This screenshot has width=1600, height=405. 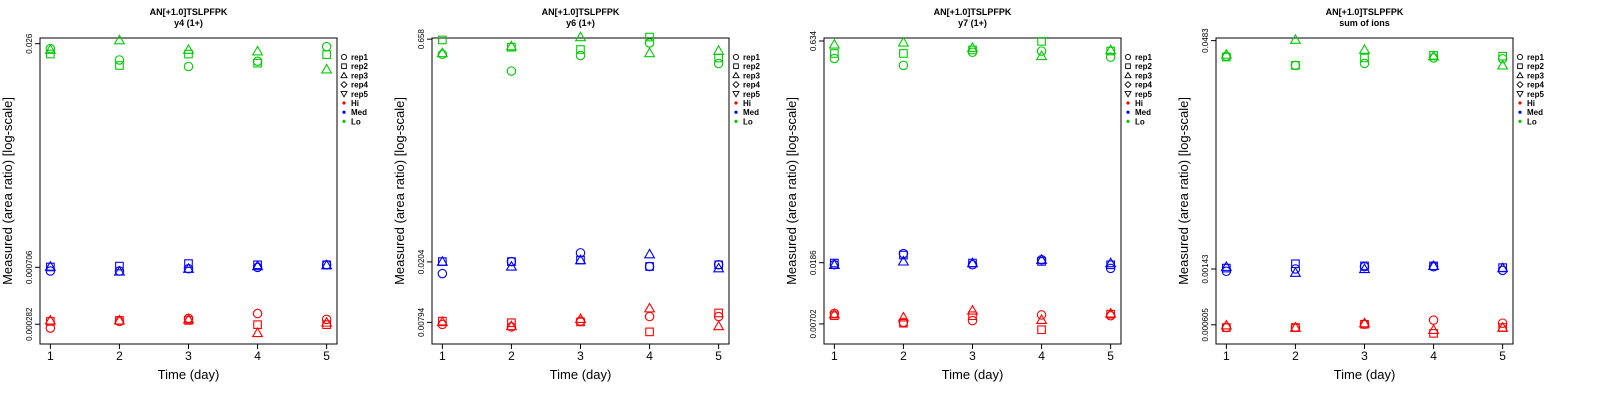 I want to click on x-tick-label: 3, so click(x=1364, y=356).